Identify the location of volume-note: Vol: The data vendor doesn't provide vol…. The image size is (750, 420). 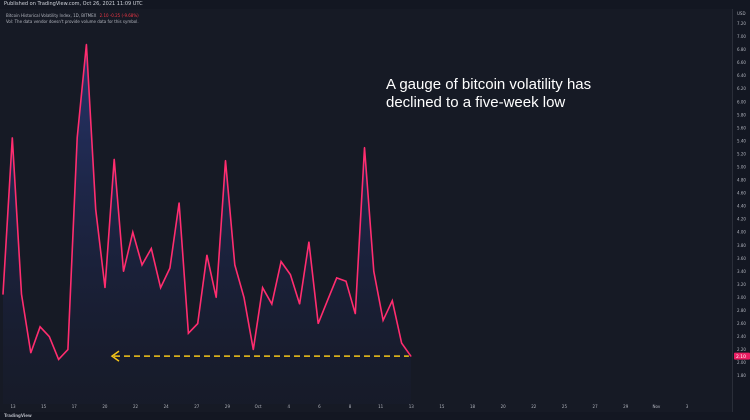
(72, 21).